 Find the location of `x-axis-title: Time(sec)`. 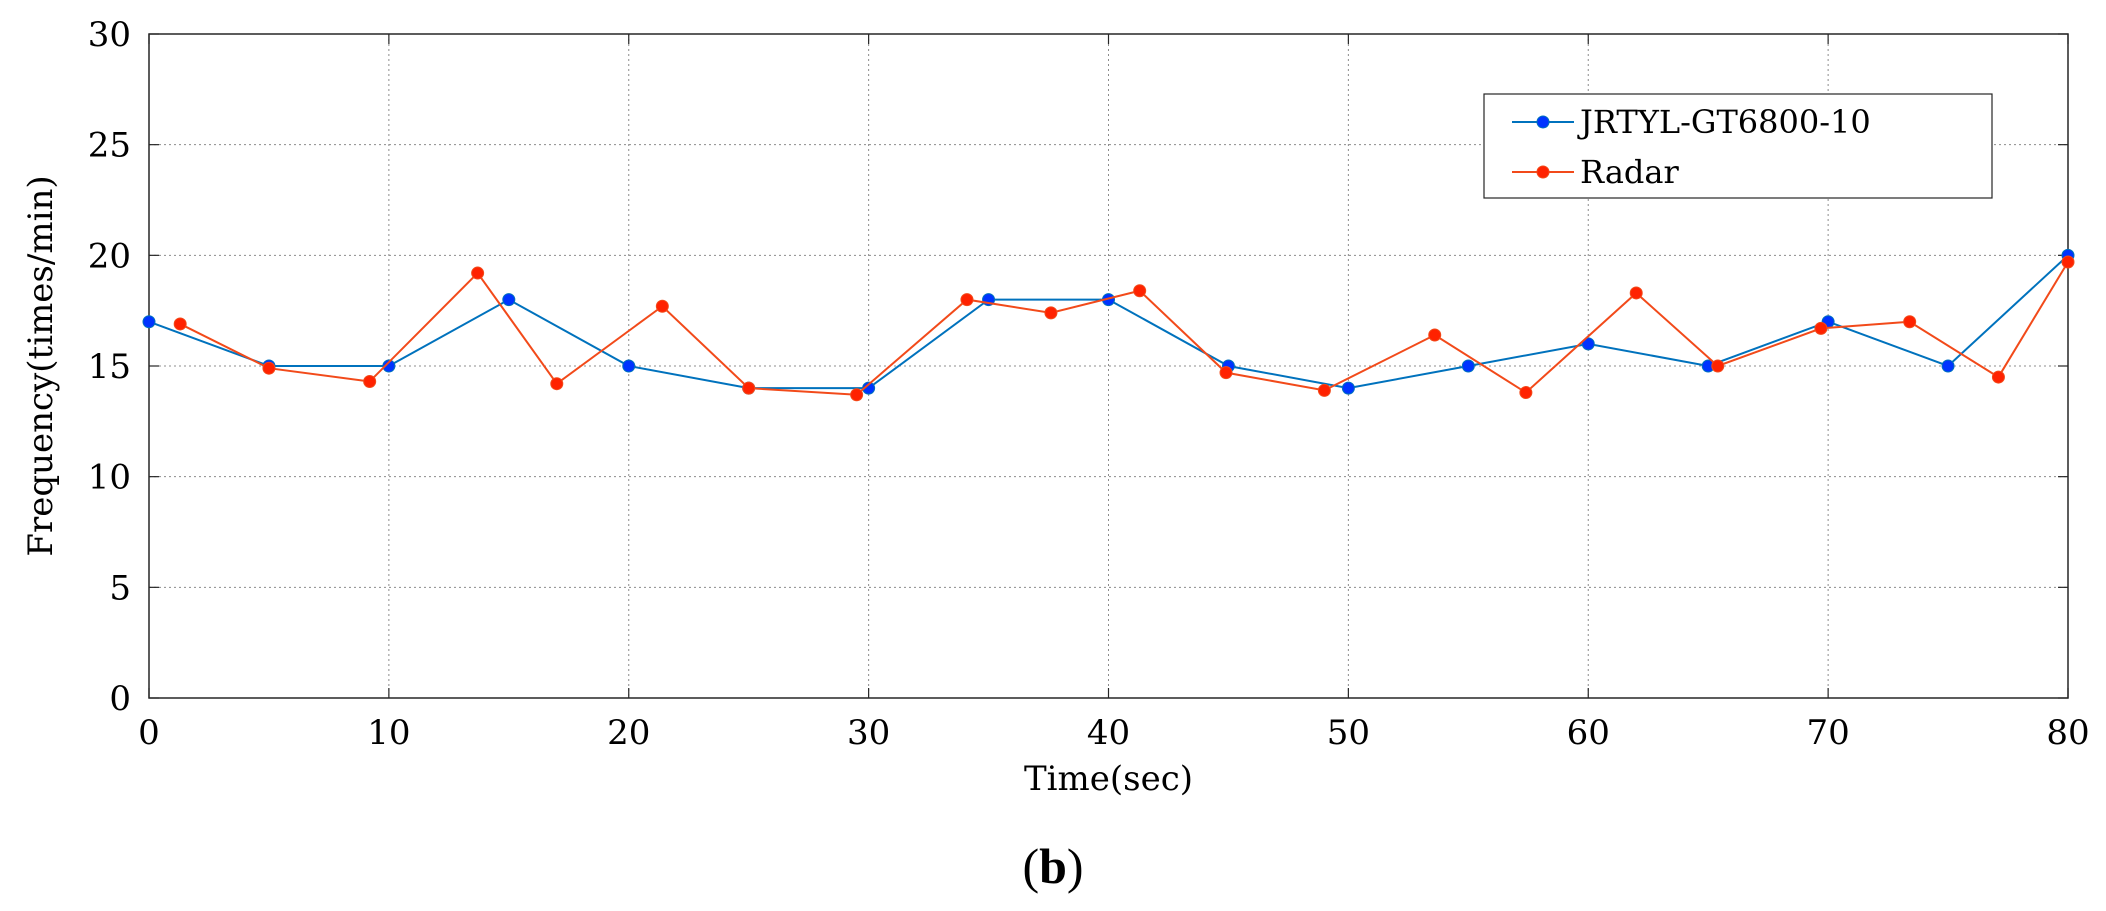

x-axis-title: Time(sec) is located at coordinates (1108, 779).